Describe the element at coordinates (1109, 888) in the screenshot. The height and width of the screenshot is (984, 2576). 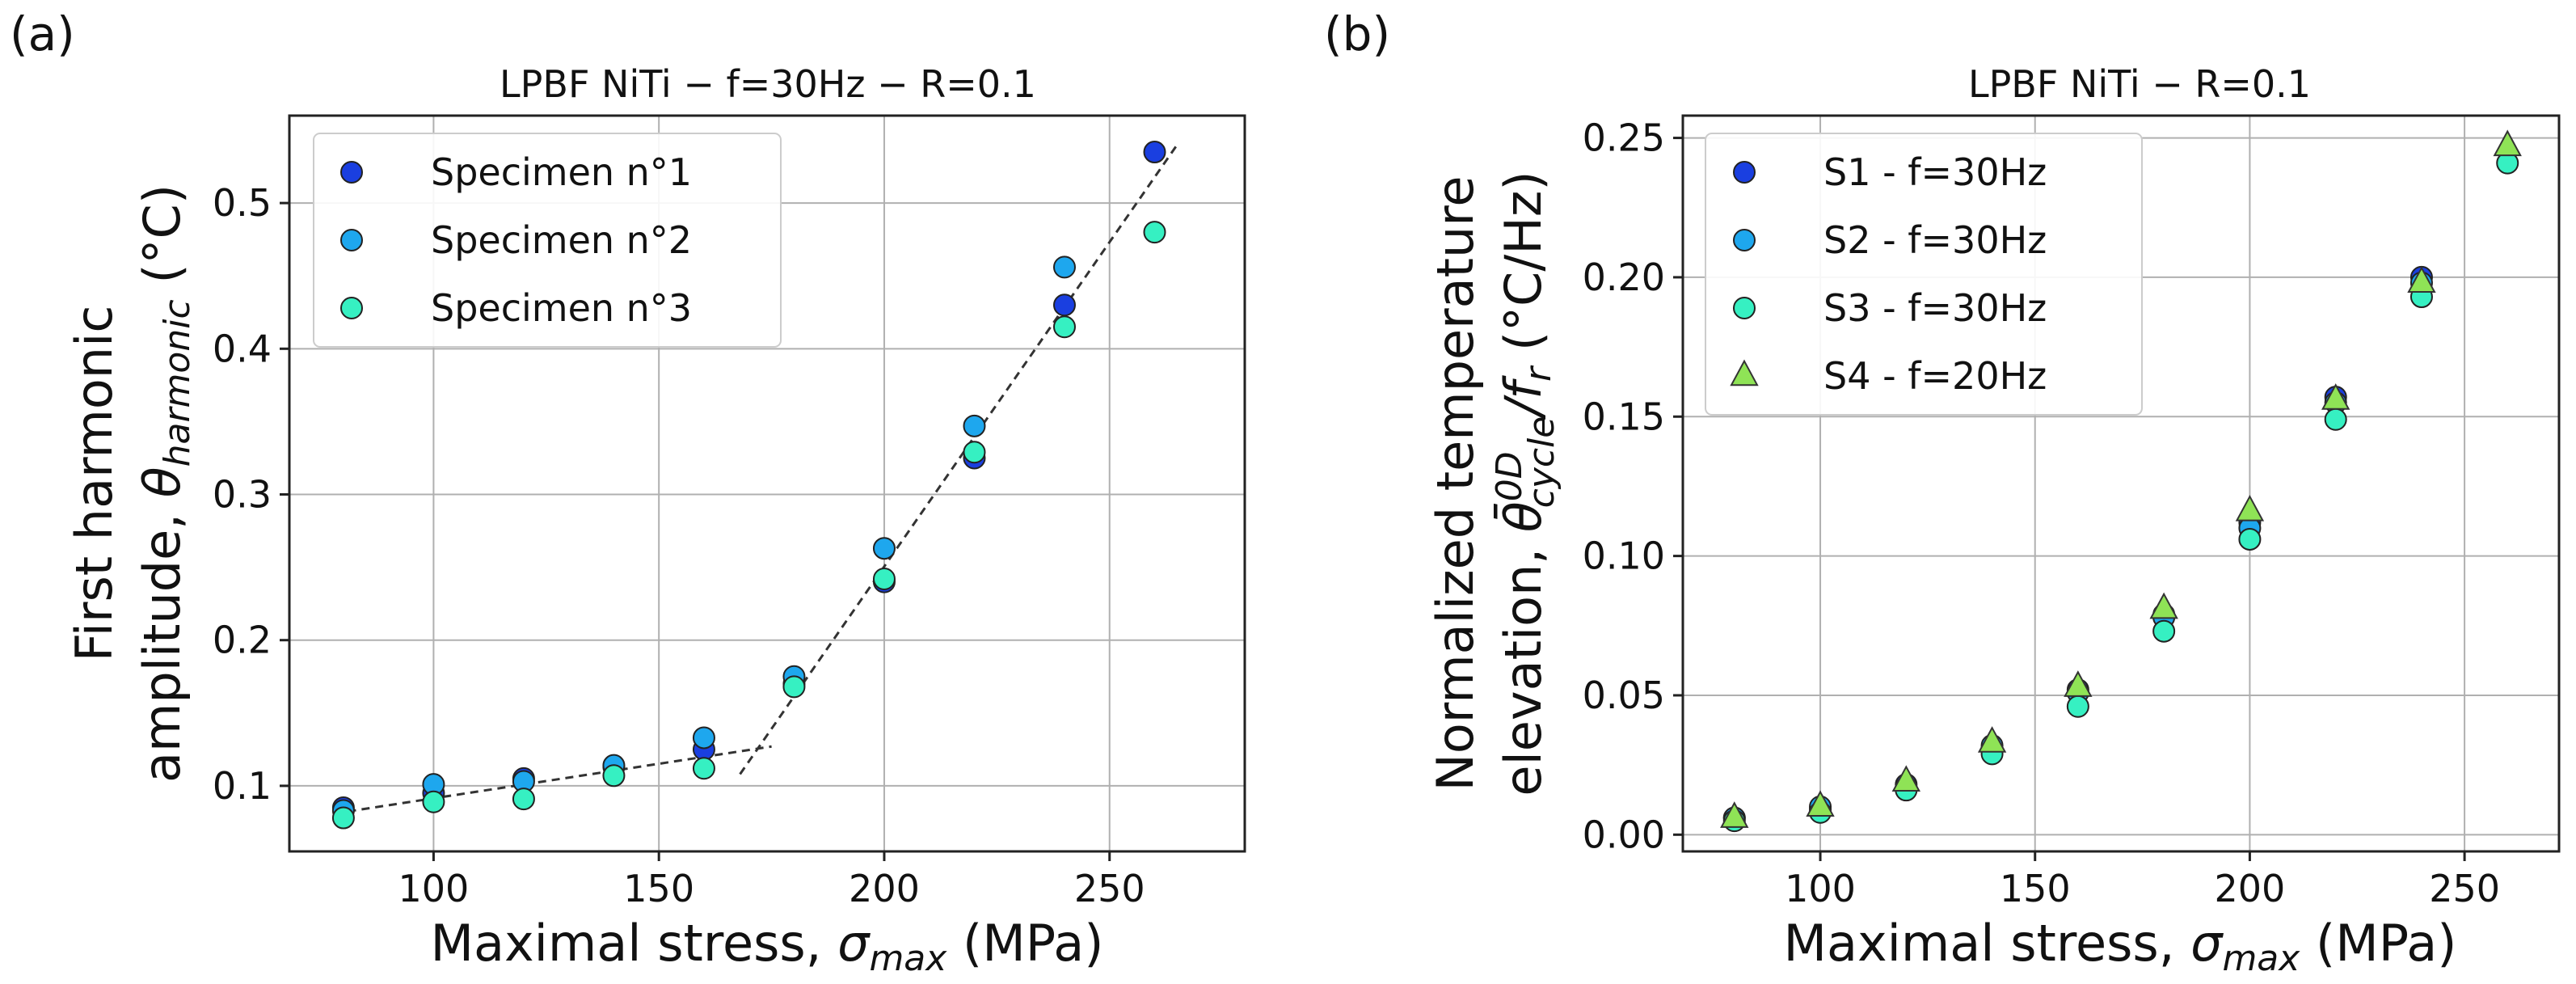
I see `panel-a-x-tick-label: 250` at that location.